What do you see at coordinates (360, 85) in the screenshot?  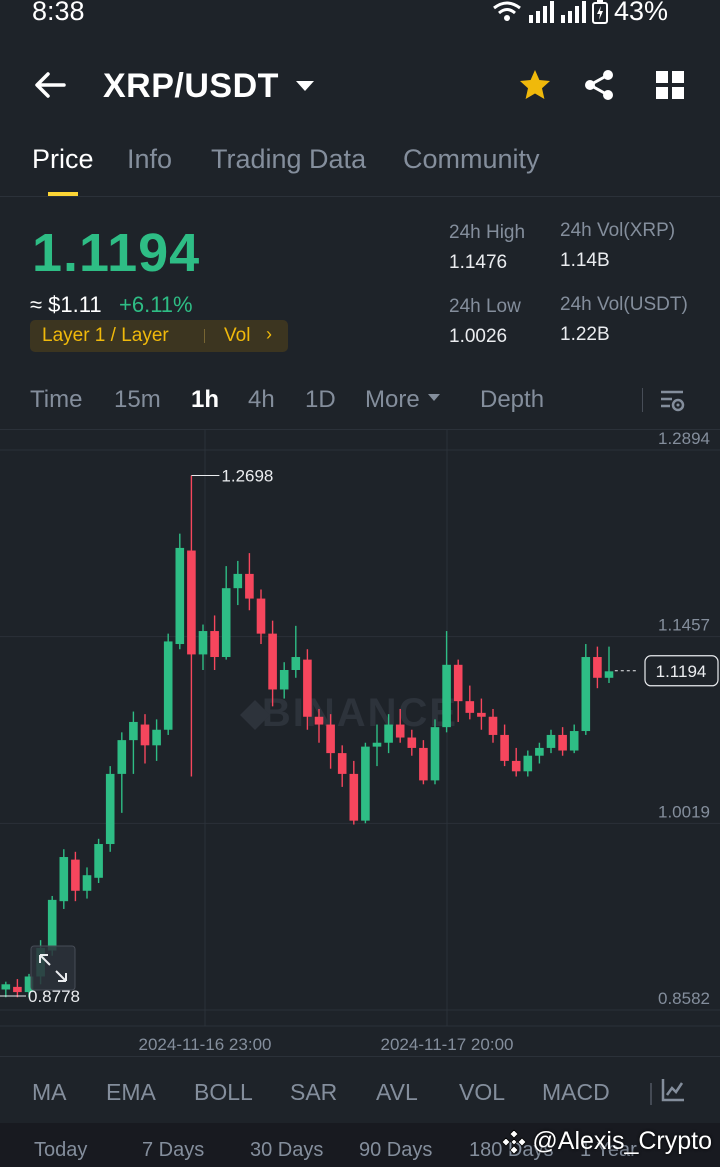 I see `app-bar: XRP/USDT` at bounding box center [360, 85].